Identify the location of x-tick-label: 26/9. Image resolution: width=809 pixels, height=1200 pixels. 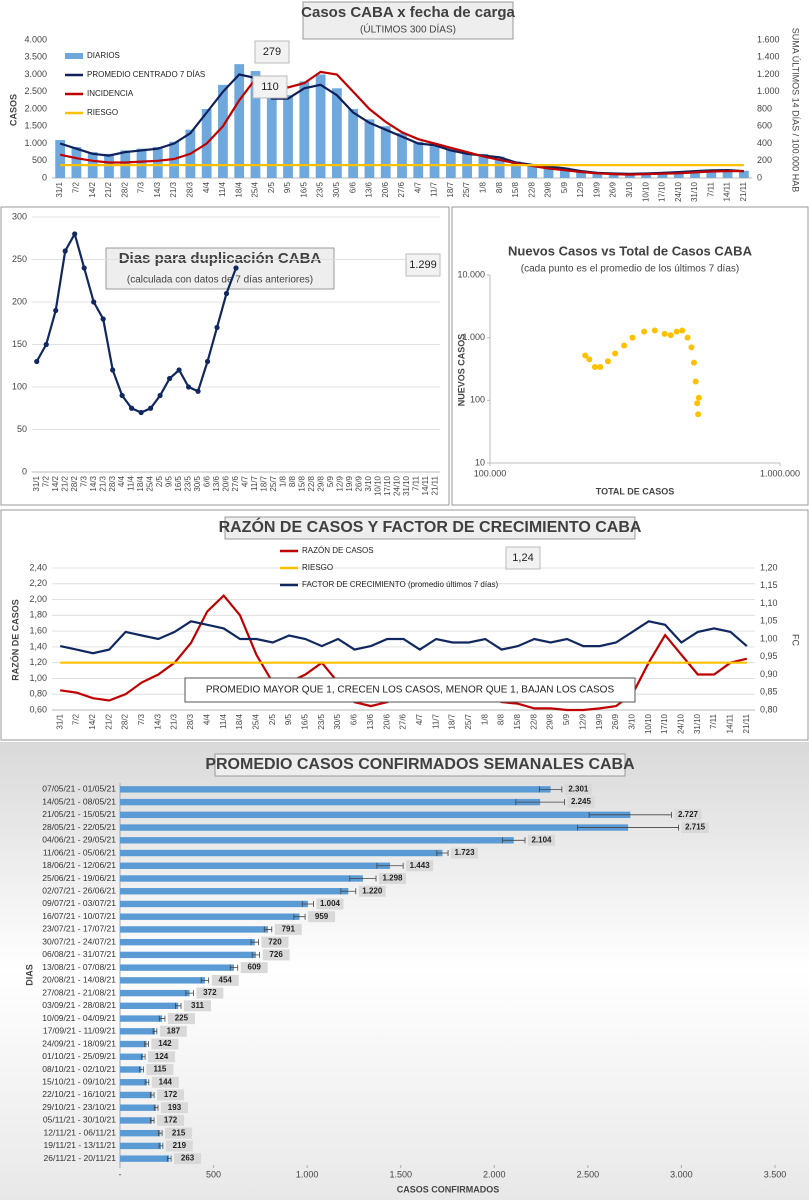
(613, 189).